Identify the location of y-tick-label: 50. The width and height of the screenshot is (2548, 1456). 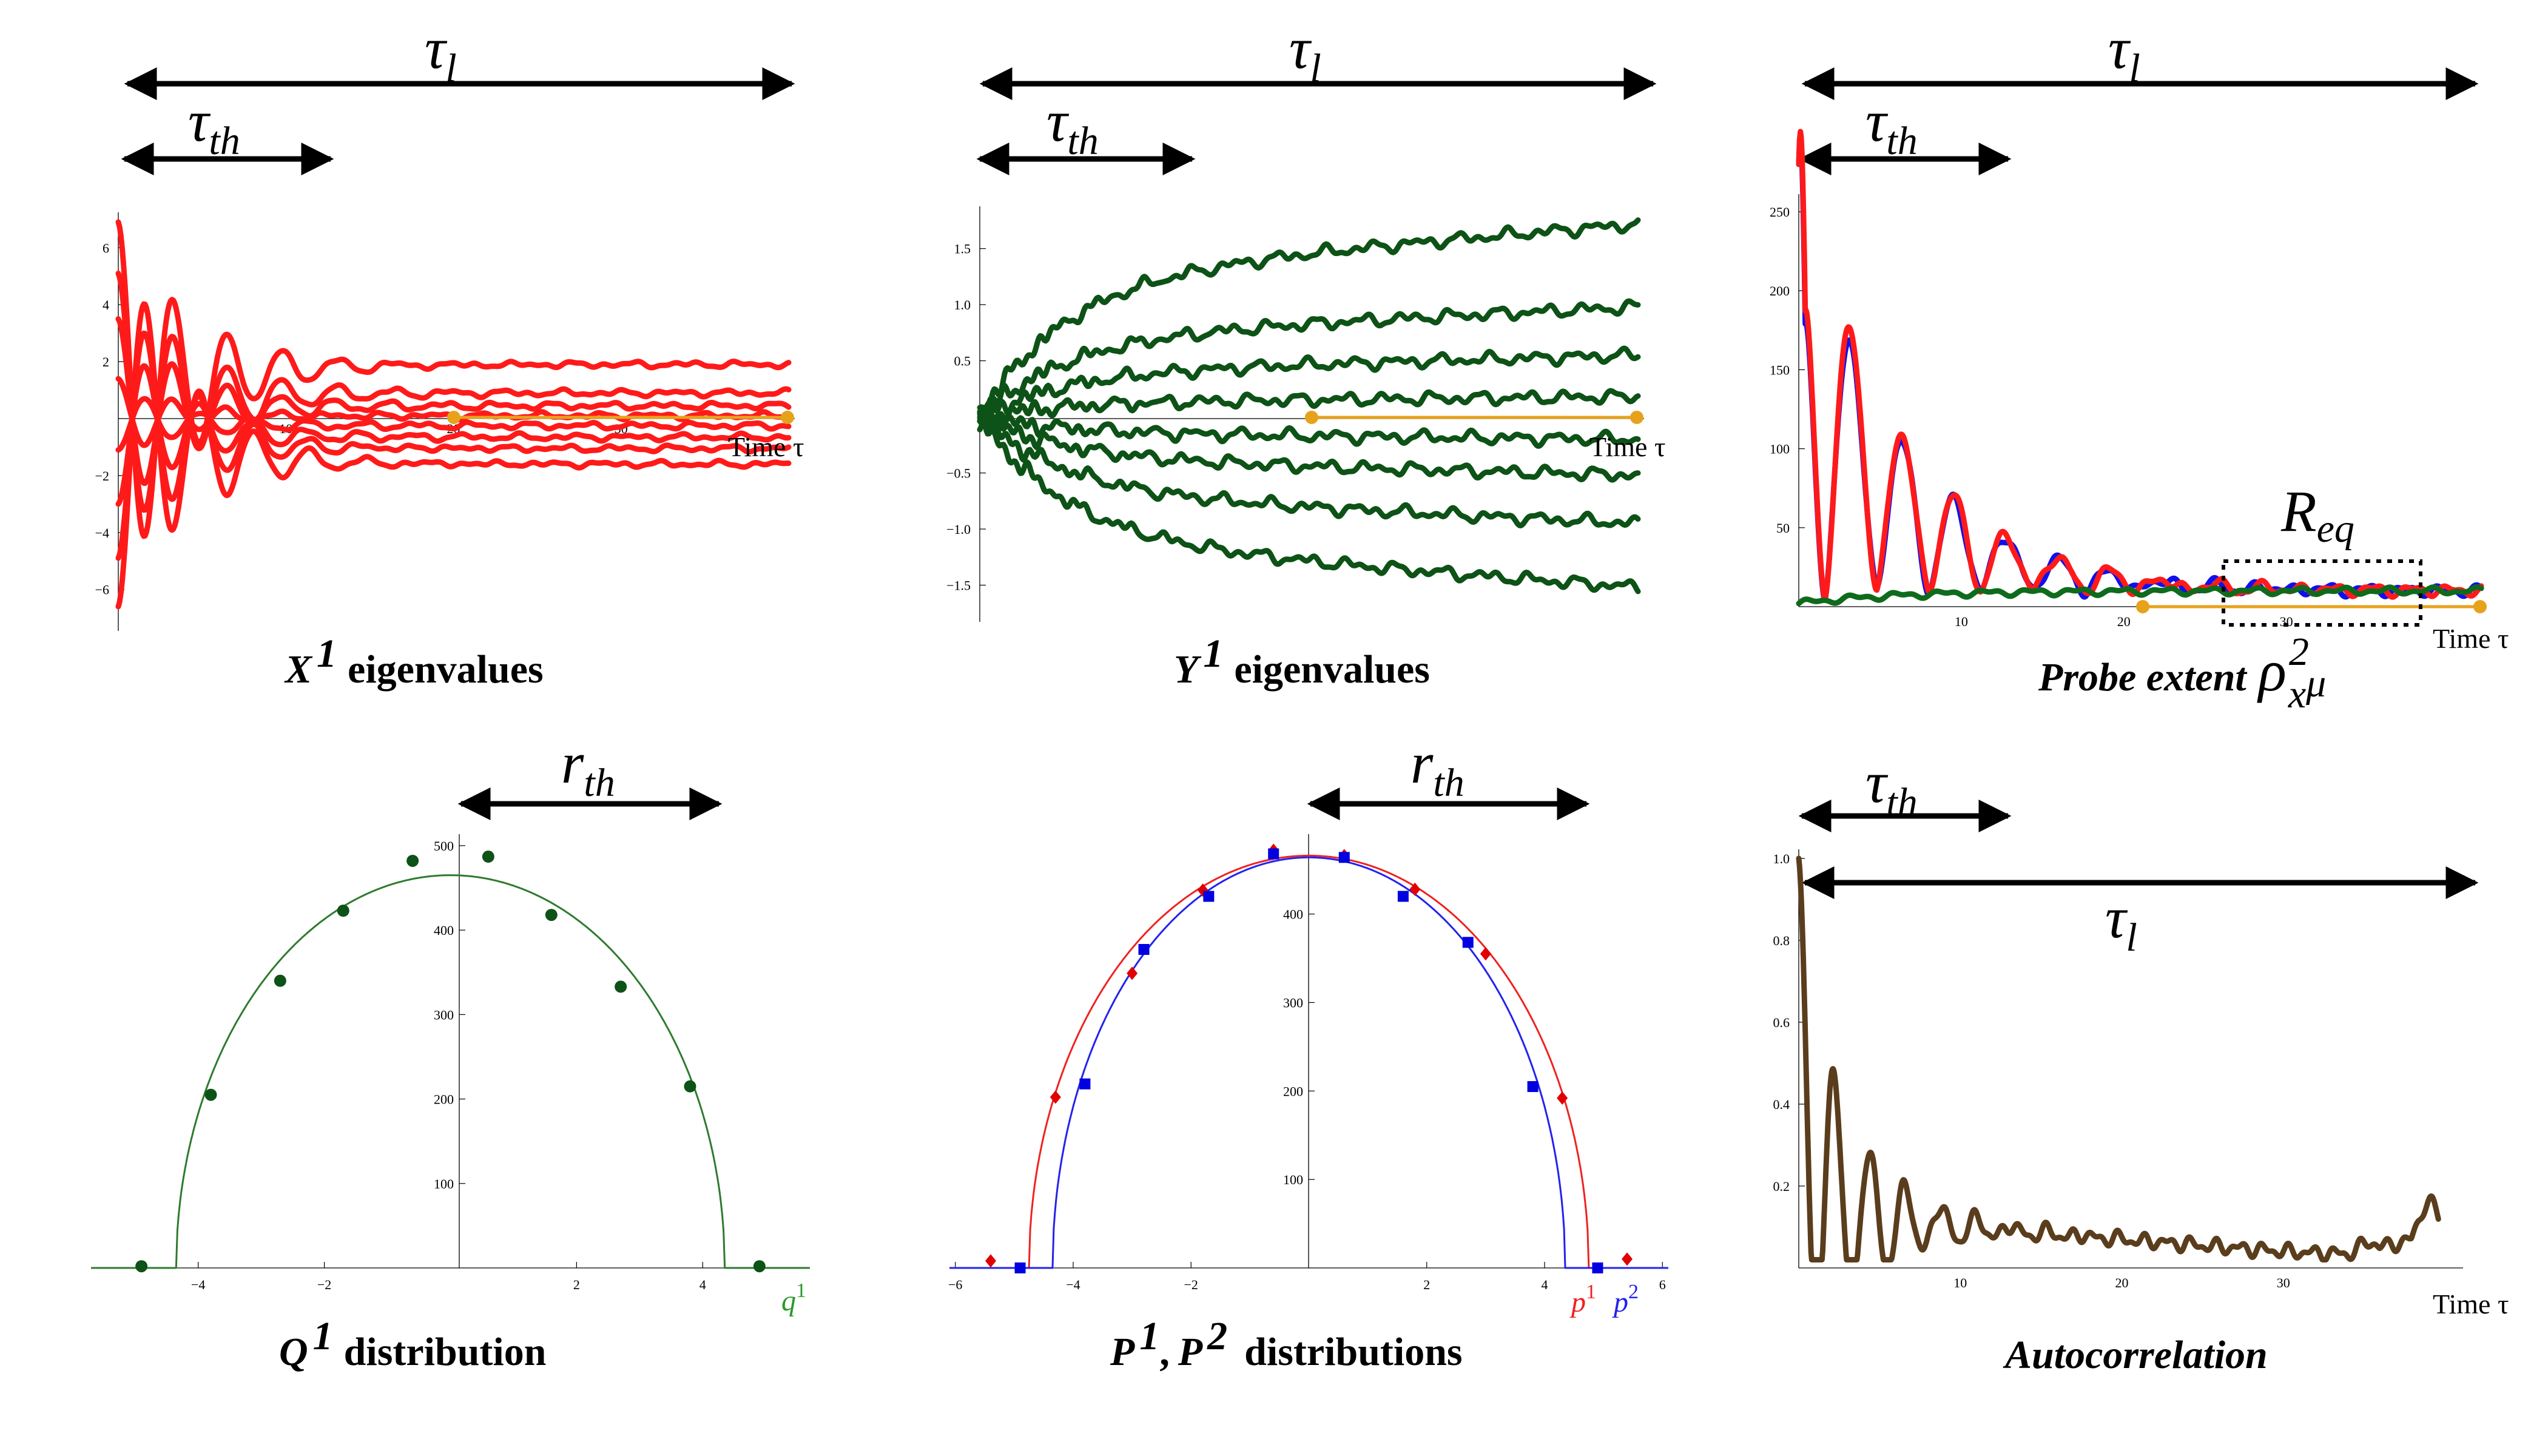
(1783, 528).